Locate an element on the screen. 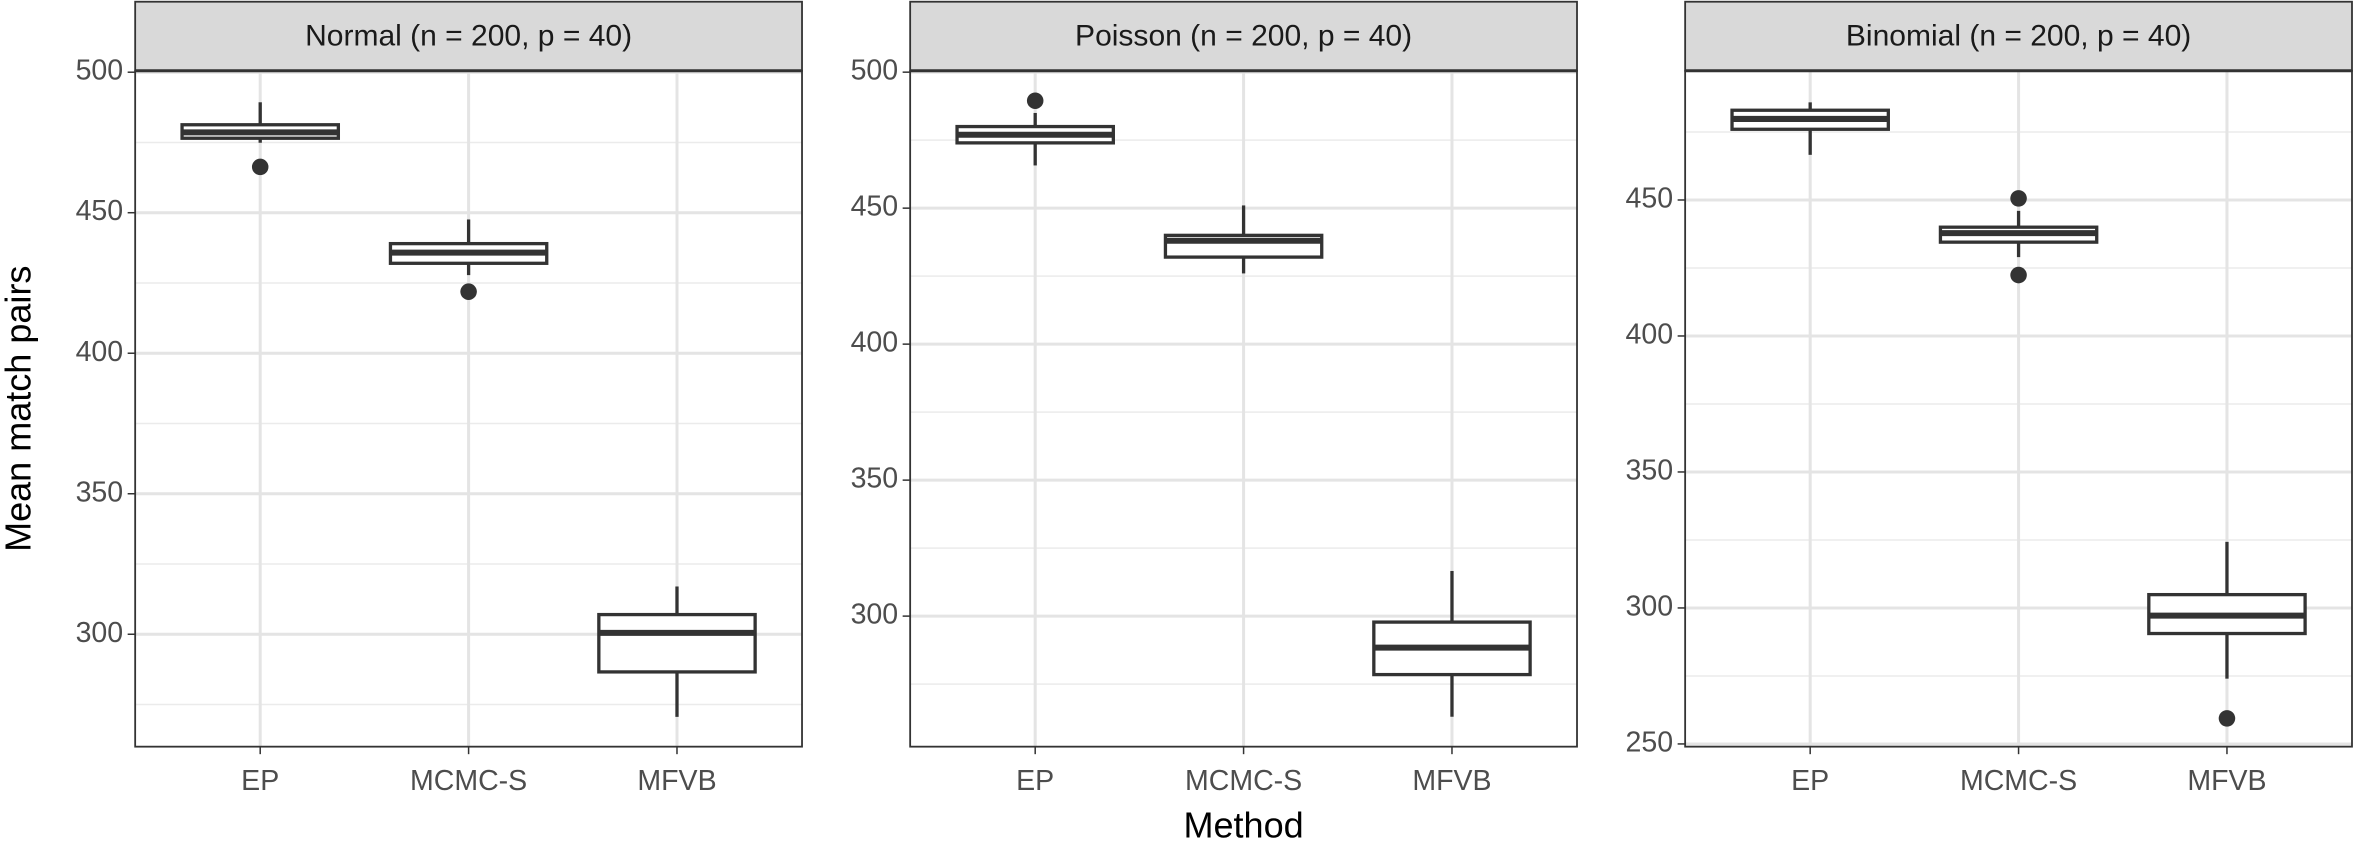 The width and height of the screenshot is (2355, 846). panel-title: Poisson (n = 200, p = 40) is located at coordinates (1243, 36).